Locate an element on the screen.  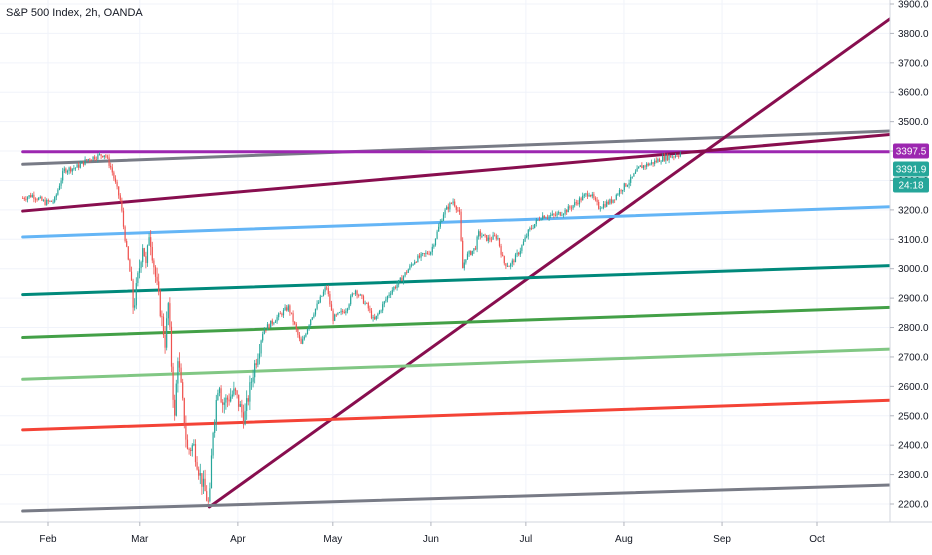
price-axis-bg is located at coordinates (911, 275).